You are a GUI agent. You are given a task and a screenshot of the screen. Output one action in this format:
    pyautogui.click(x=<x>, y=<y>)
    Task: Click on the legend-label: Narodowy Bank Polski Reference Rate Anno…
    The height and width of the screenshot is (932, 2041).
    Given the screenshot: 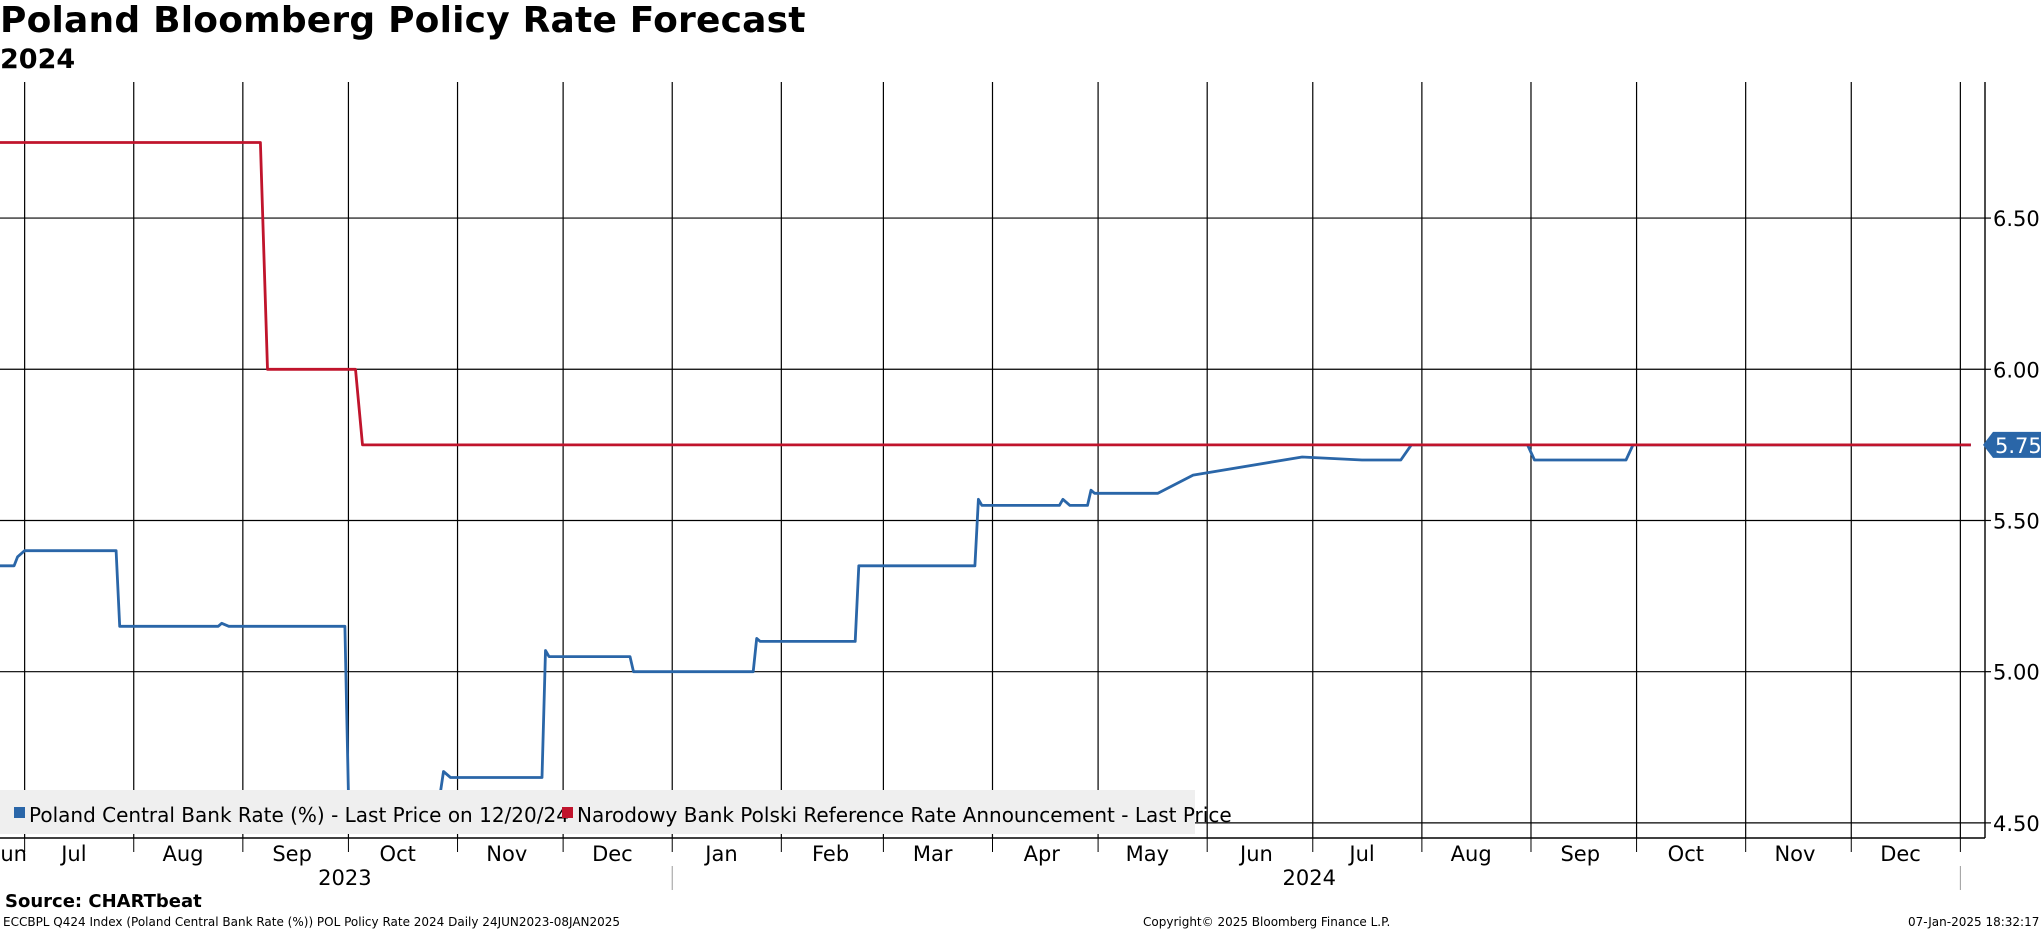 What is the action you would take?
    pyautogui.click(x=904, y=815)
    